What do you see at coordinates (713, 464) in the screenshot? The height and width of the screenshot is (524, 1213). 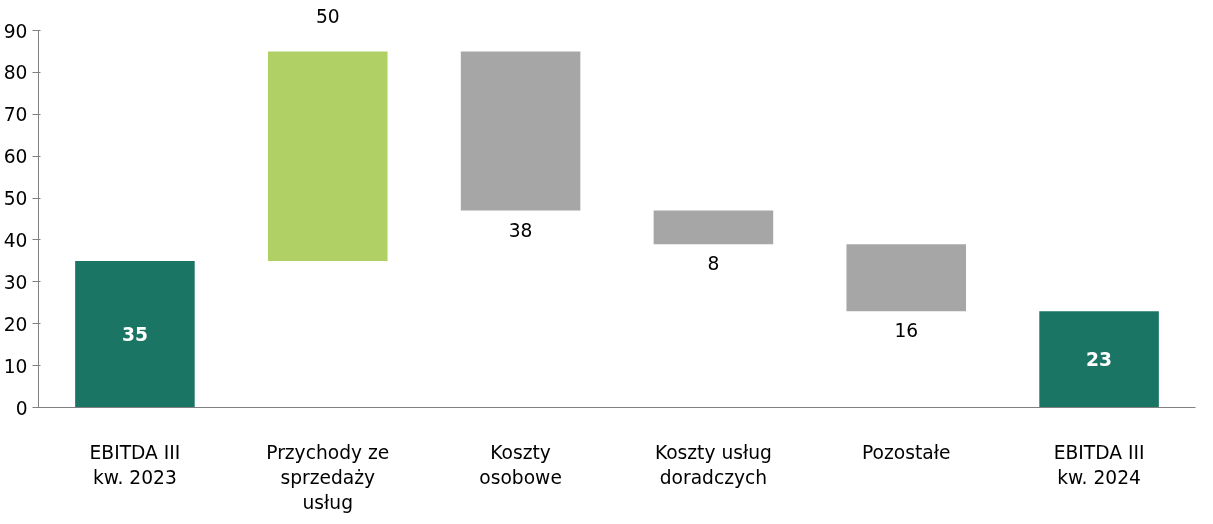 I see `x-tick-label: Koszty usług doradczych` at bounding box center [713, 464].